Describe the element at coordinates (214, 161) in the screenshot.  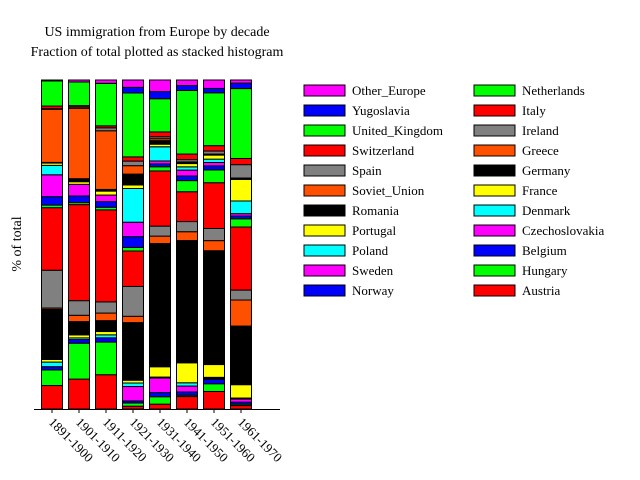
I see `bar-segment-poland-1951-1960` at that location.